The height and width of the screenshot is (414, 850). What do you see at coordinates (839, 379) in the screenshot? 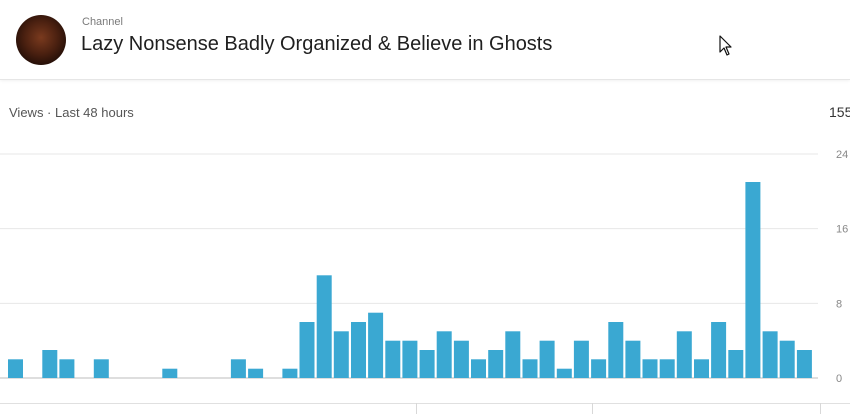
I see `y-tick-label: 0` at bounding box center [839, 379].